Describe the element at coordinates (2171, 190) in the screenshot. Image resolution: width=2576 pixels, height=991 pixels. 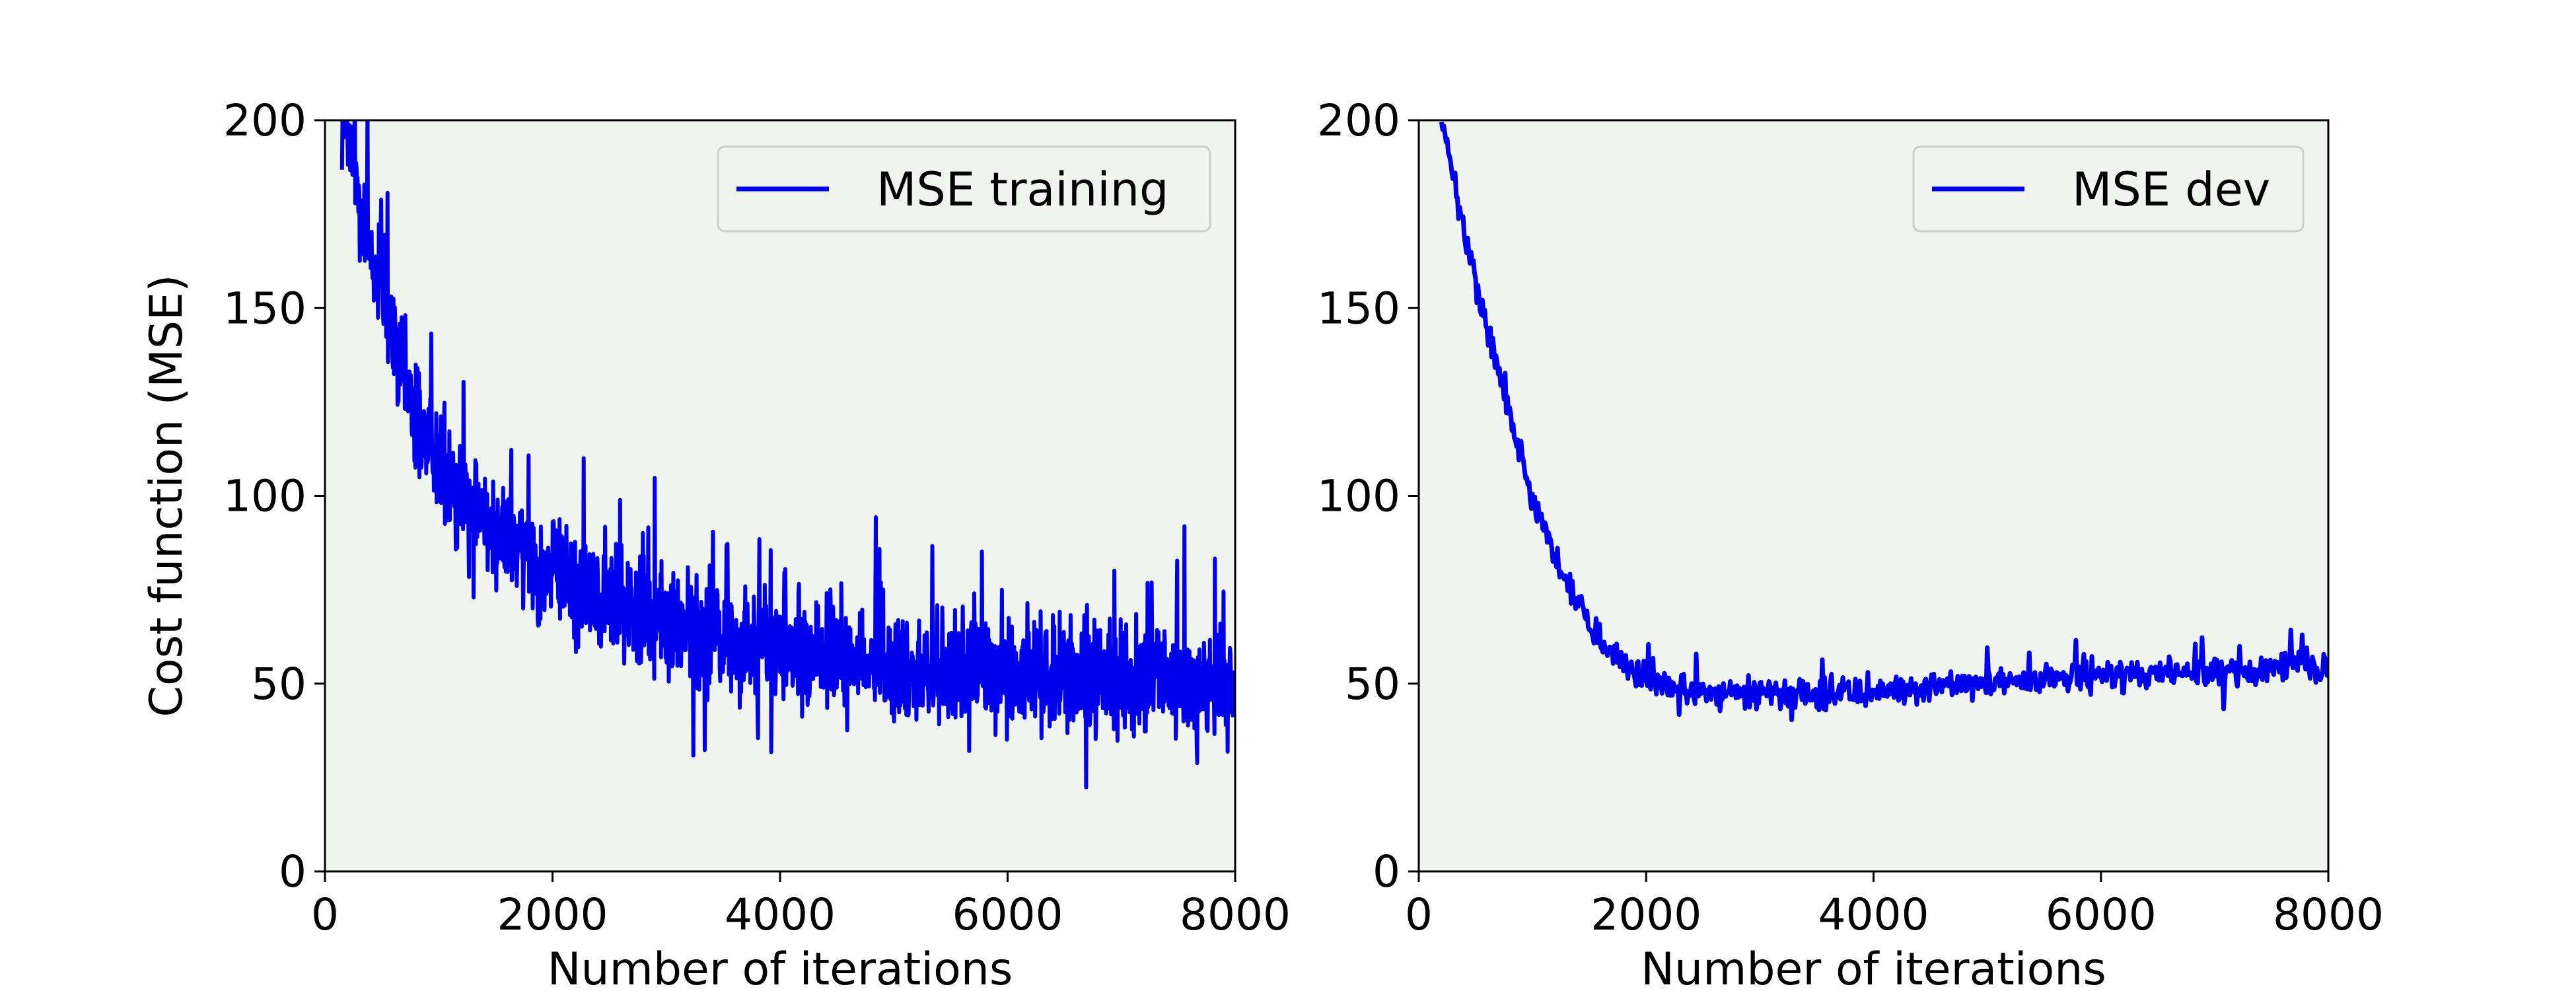
I see `legend-label: MSE dev` at that location.